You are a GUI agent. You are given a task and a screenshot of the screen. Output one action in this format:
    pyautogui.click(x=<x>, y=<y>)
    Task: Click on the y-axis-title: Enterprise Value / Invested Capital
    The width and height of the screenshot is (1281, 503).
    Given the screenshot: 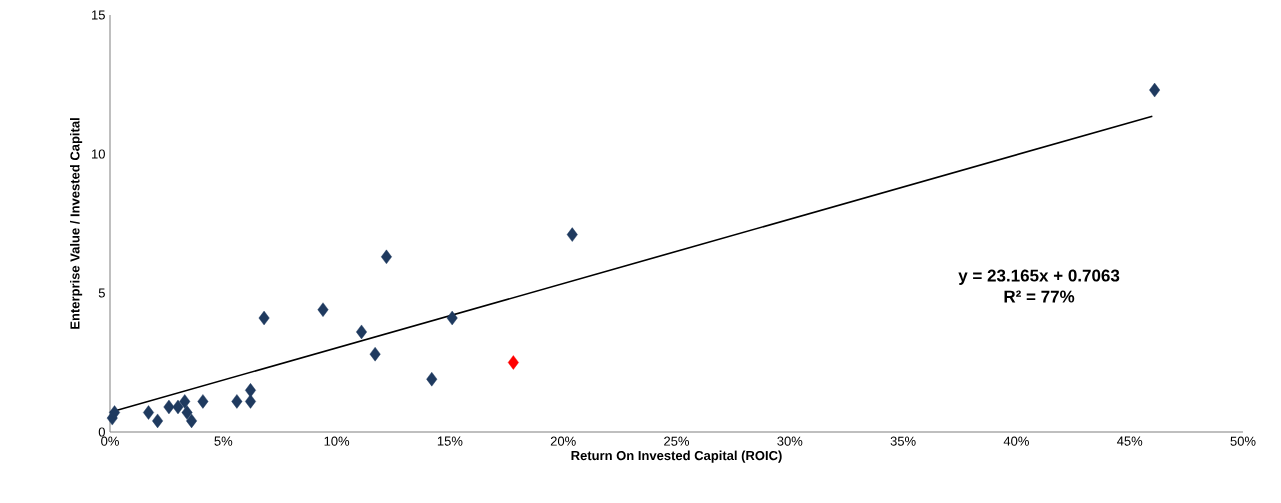 What is the action you would take?
    pyautogui.click(x=76, y=223)
    